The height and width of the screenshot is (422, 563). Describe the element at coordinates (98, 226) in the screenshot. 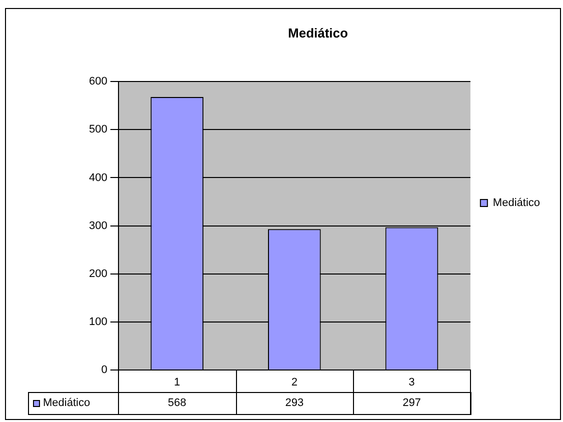

I see `y-tick-label: 300` at that location.